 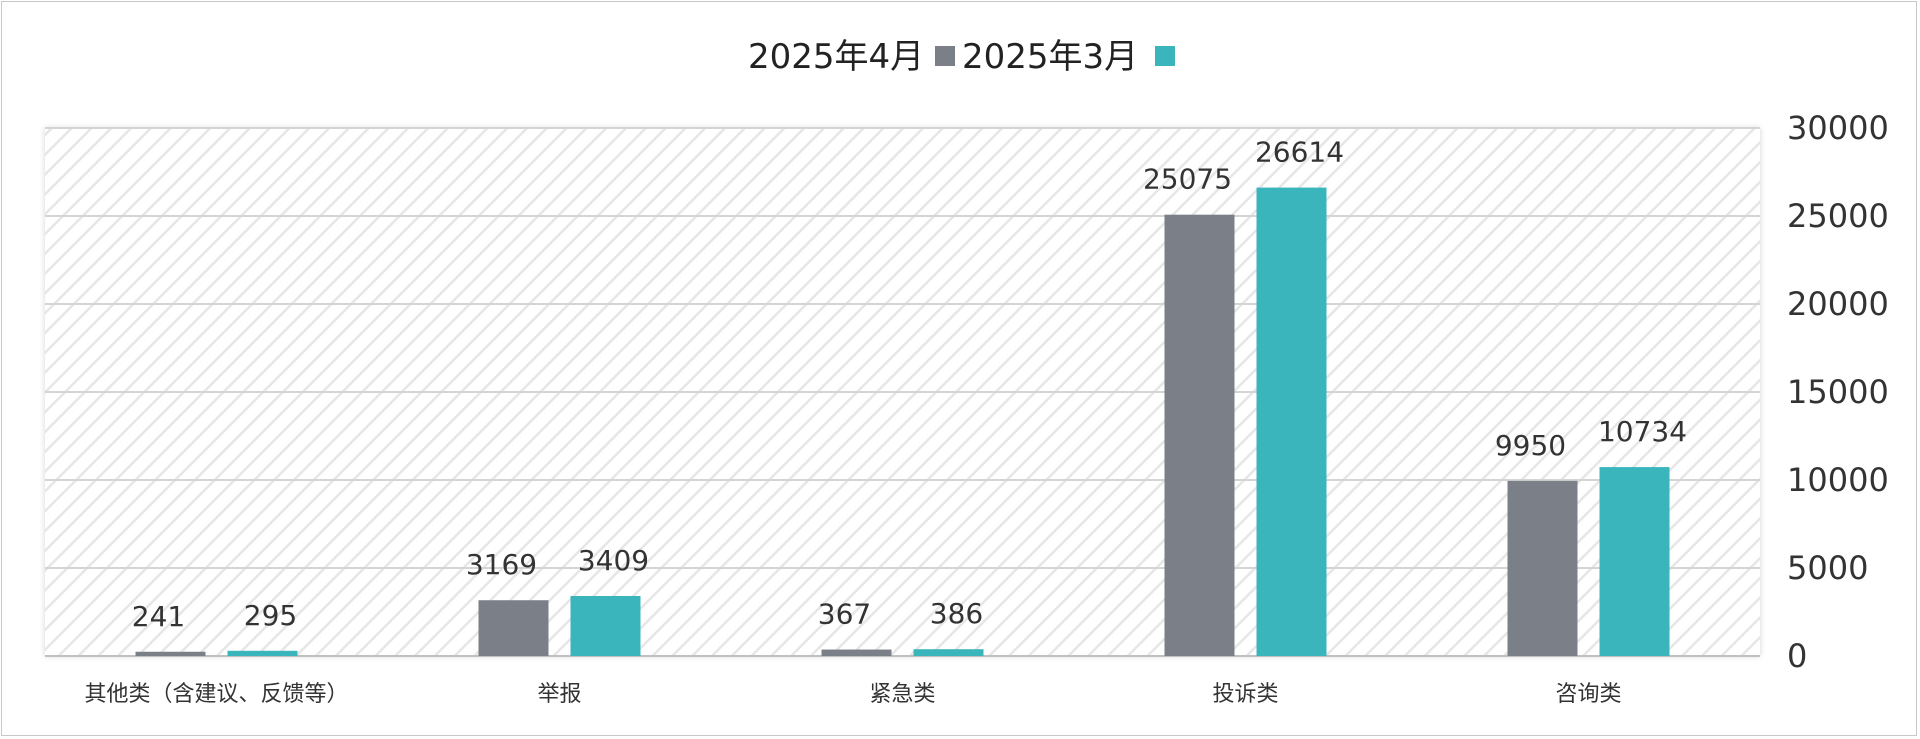 What do you see at coordinates (1838, 480) in the screenshot?
I see `y-tick-label: 10000` at bounding box center [1838, 480].